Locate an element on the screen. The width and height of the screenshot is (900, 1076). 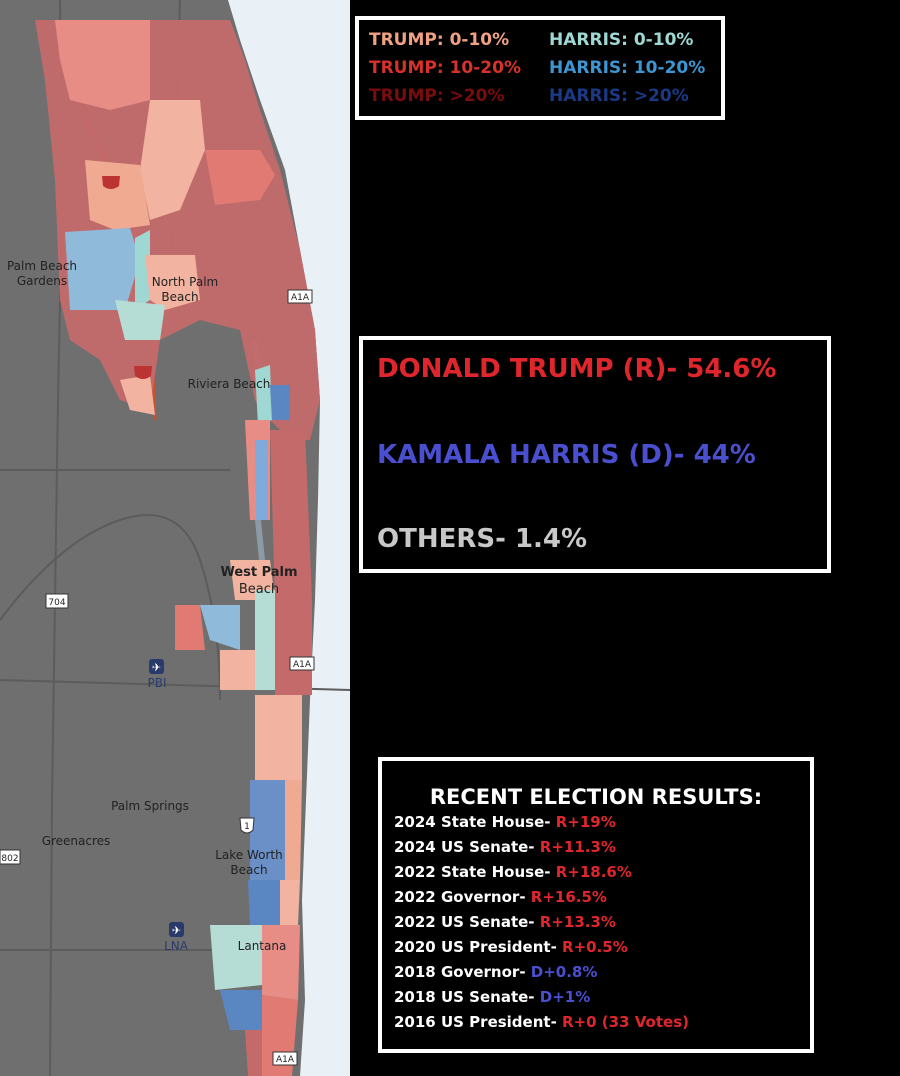
harris-total: KAMALA HARRIS (D)- 44% is located at coordinates (566, 455).